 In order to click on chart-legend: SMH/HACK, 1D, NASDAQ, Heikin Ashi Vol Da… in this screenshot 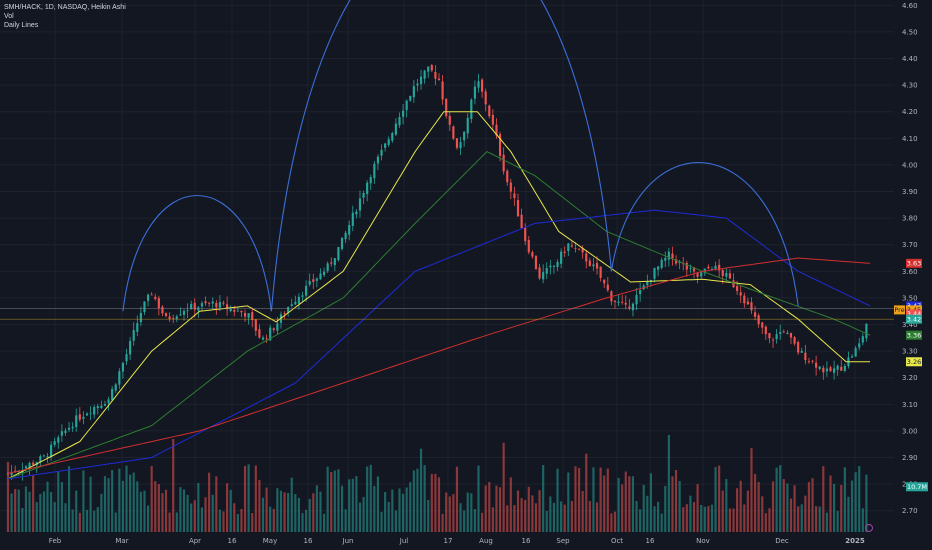, I will do `click(65, 16)`.